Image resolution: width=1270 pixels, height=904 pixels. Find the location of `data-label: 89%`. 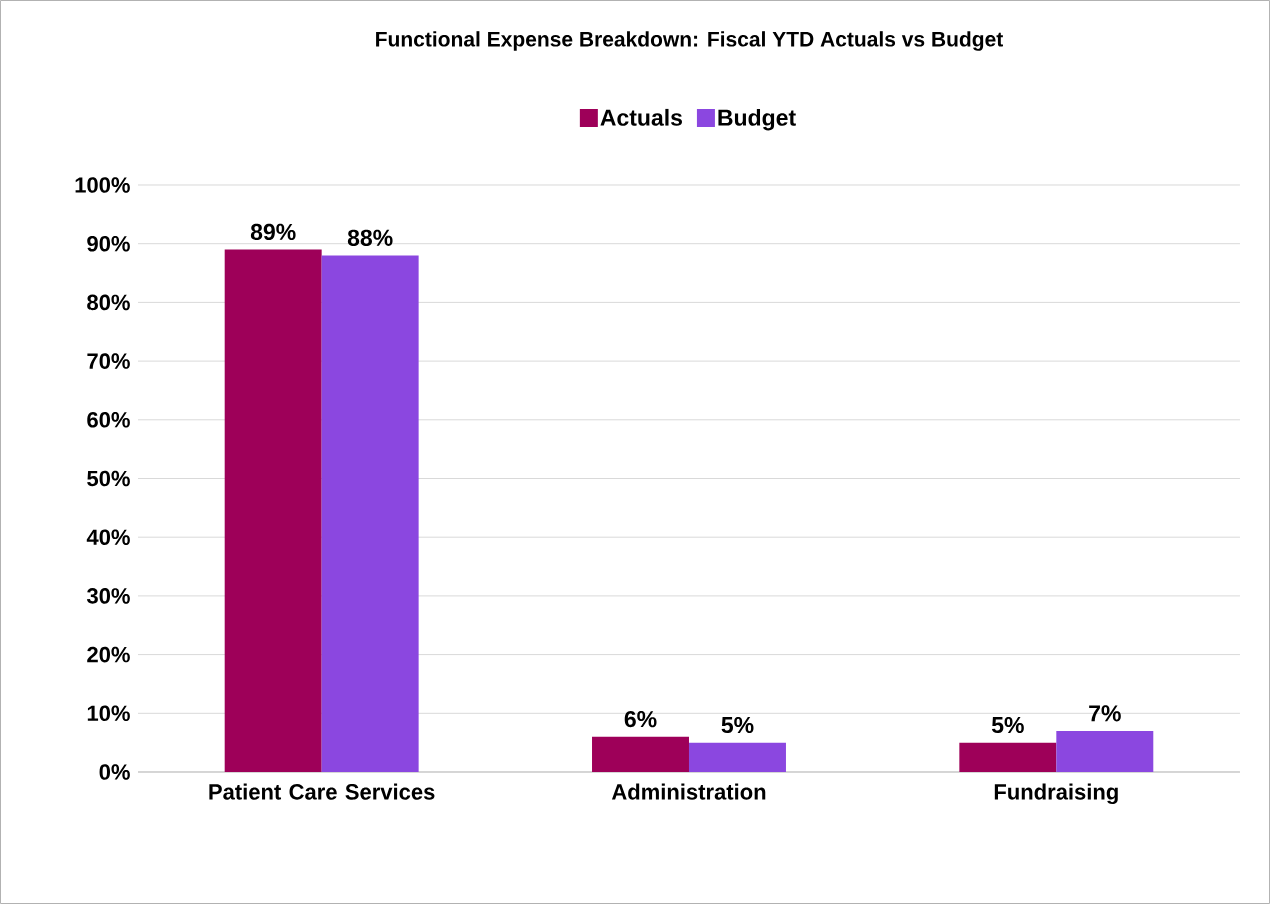

data-label: 89% is located at coordinates (273, 232).